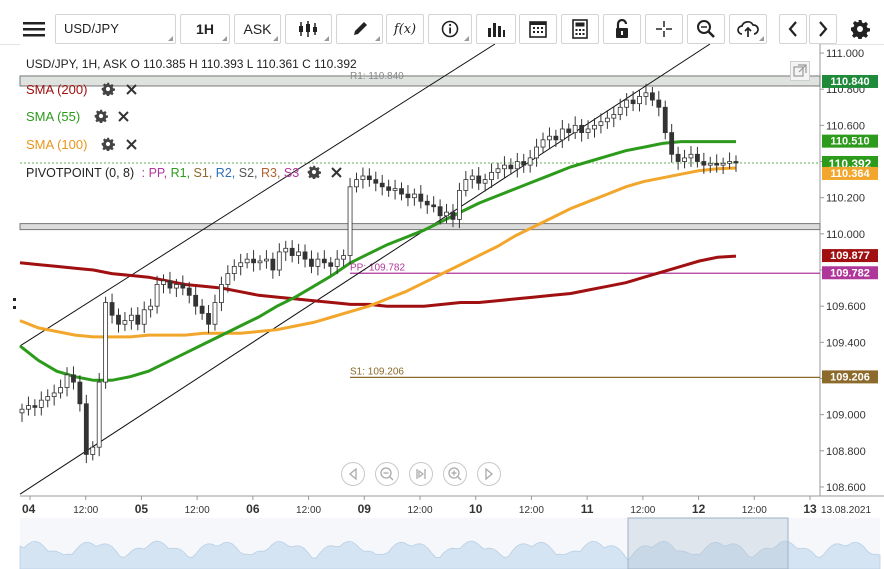 This screenshot has width=884, height=569. Describe the element at coordinates (708, 543) in the screenshot. I see `navigator-window` at that location.